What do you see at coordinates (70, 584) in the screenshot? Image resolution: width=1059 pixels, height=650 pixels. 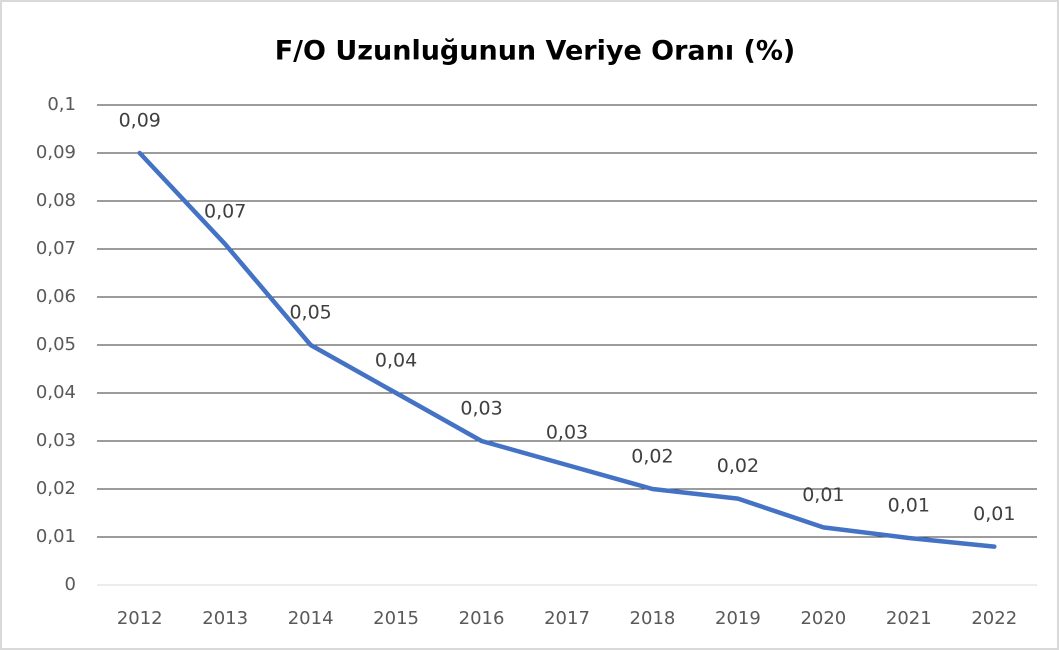 I see `y-tick-label: 0` at bounding box center [70, 584].